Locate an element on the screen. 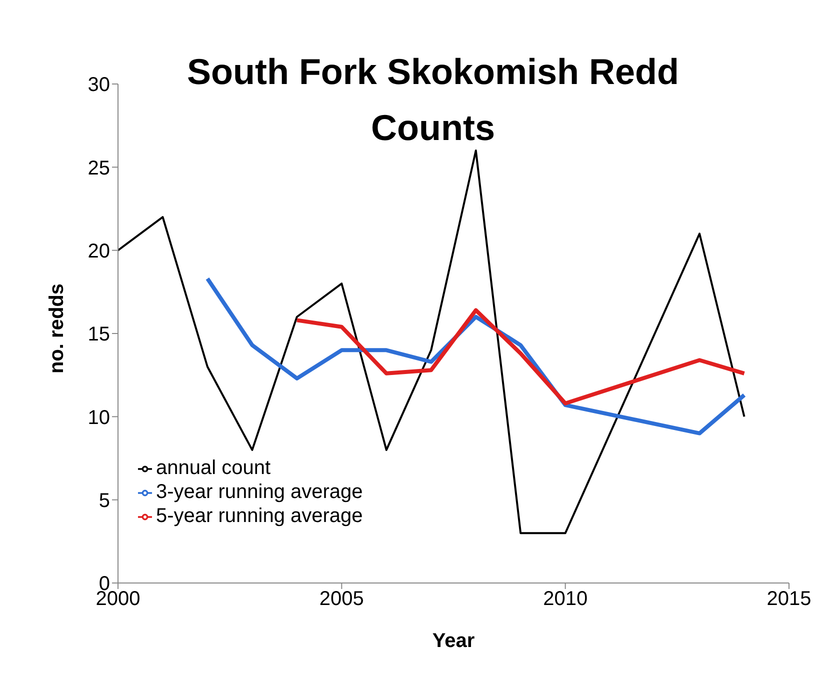  x-axis-title: Year is located at coordinates (453, 641).